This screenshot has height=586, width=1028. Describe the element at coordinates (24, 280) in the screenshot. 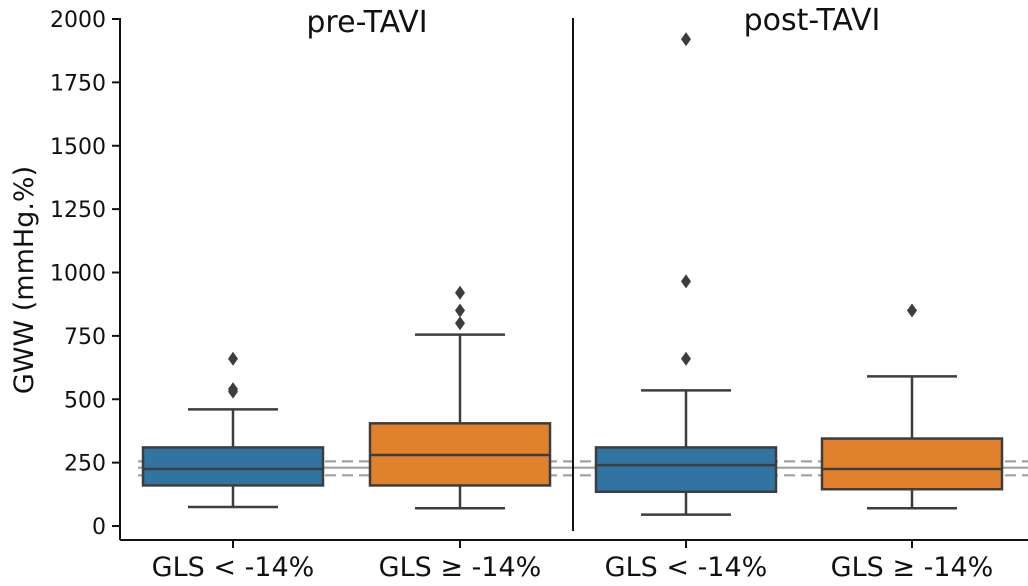

I see `y-axis-title: GWW (mmHg.%)` at that location.